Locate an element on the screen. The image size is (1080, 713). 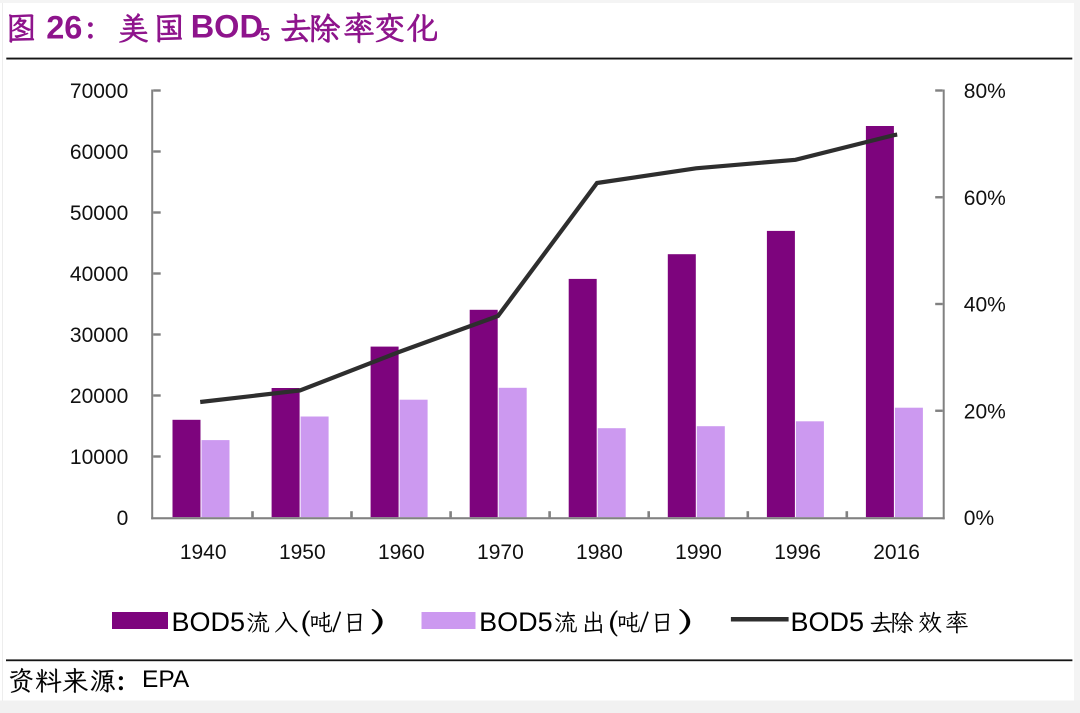
svg-text: 10000 is located at coordinates (99, 457).